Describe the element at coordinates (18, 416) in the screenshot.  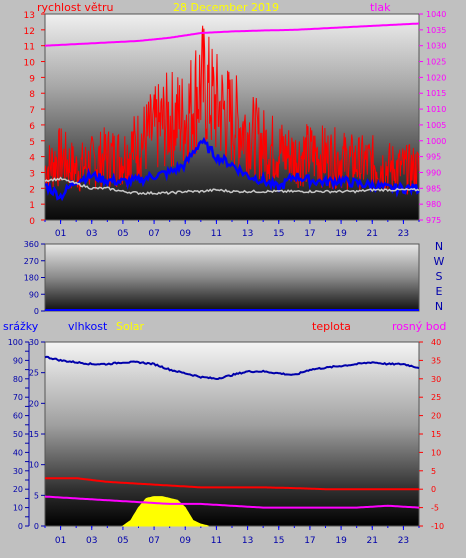
I see `precip-tick-label: 60` at that location.